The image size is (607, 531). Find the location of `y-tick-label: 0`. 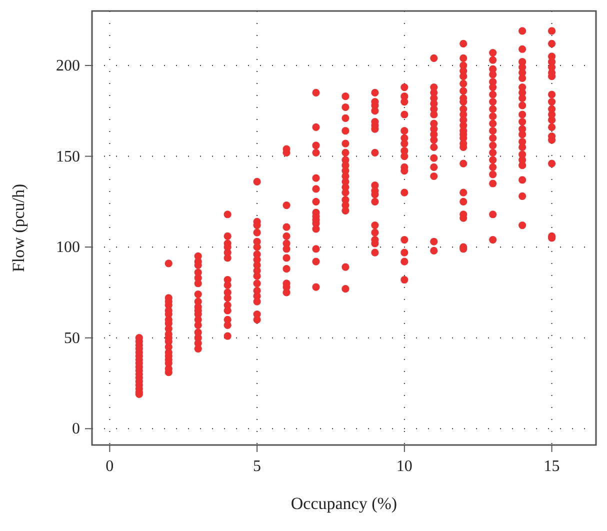

y-tick-label: 0 is located at coordinates (76, 429).